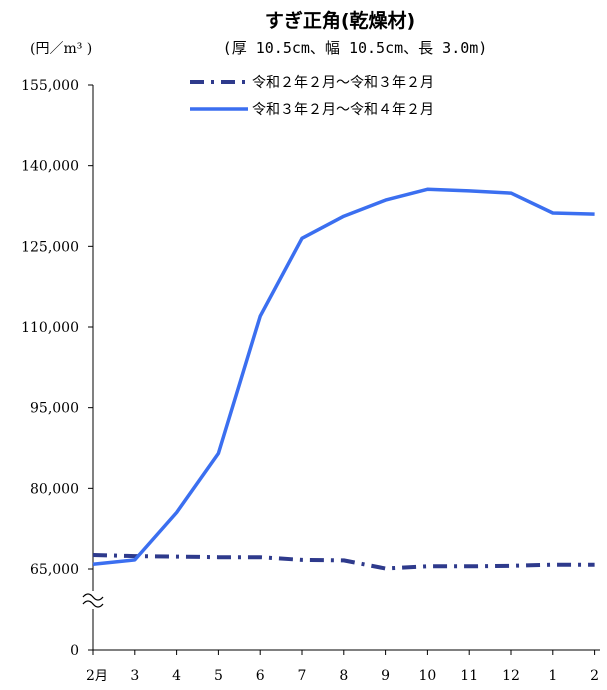  Describe the element at coordinates (427, 676) in the screenshot. I see `x-tick-label: 10` at that location.